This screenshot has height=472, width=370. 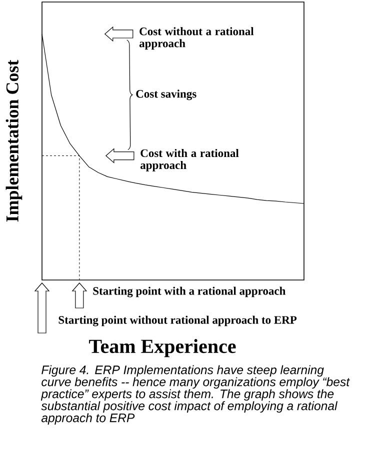 What do you see at coordinates (14, 141) in the screenshot?
I see `y-axis-title: Implementation Cost` at bounding box center [14, 141].